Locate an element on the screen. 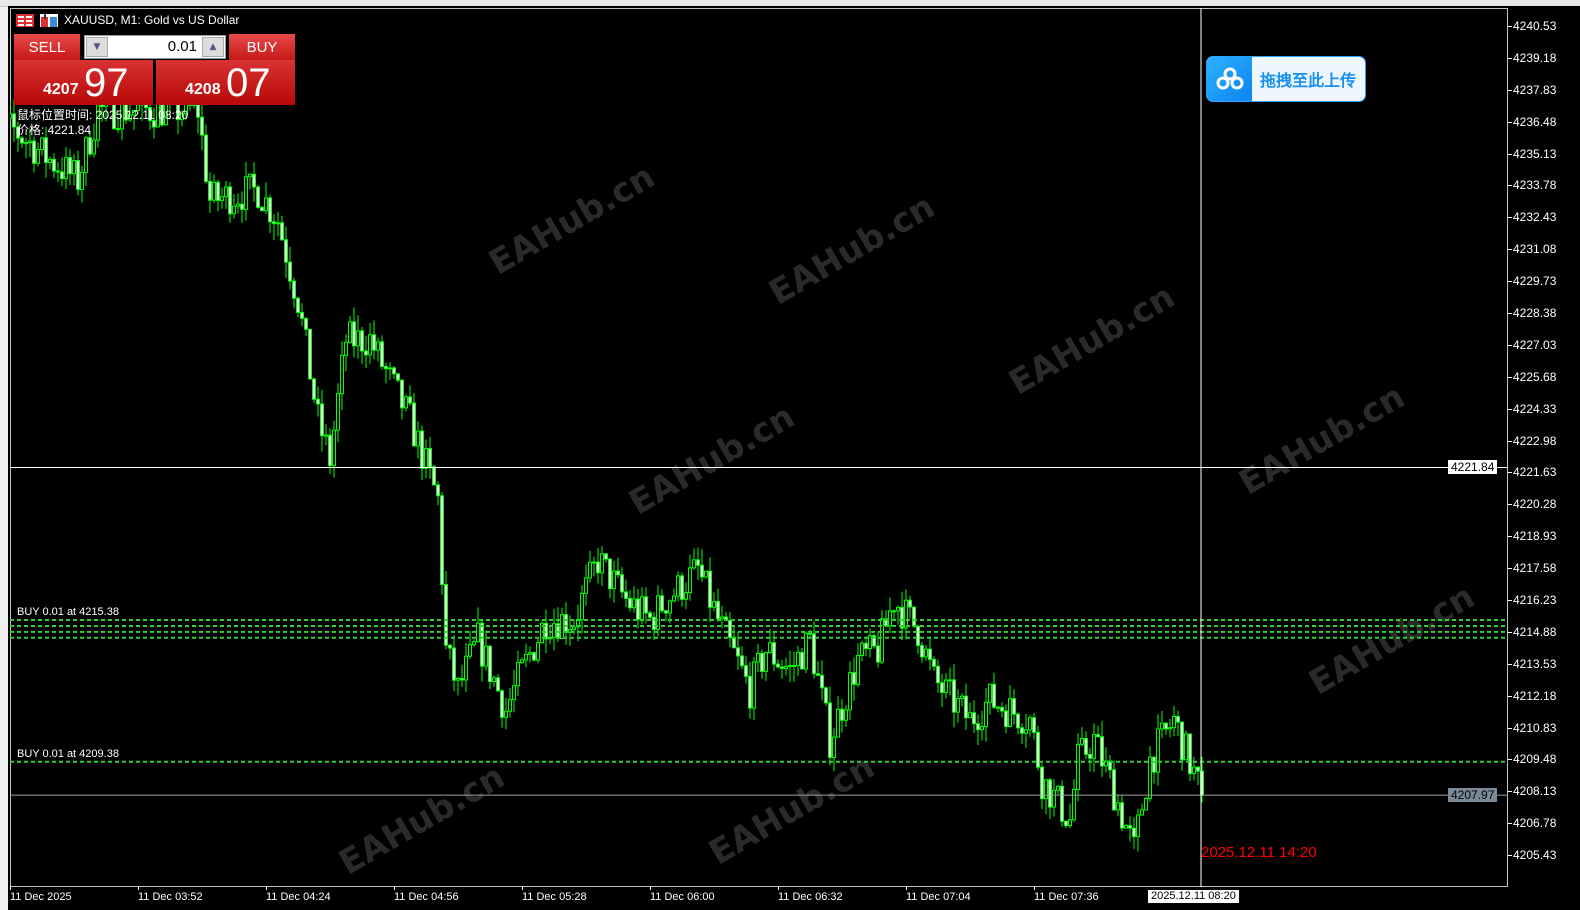 The image size is (1580, 910). price-tick-label: 4236.48 is located at coordinates (1535, 121).